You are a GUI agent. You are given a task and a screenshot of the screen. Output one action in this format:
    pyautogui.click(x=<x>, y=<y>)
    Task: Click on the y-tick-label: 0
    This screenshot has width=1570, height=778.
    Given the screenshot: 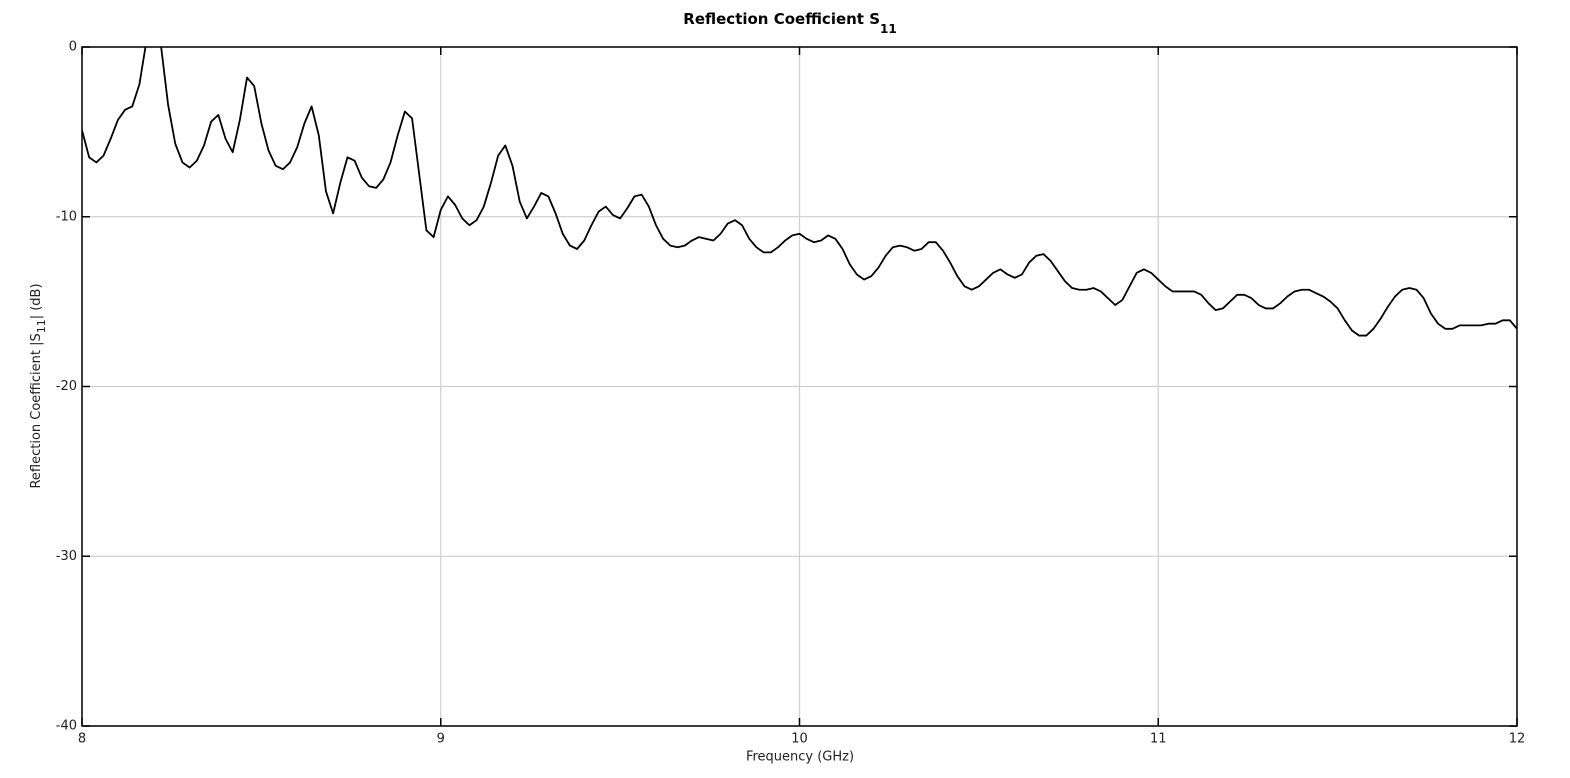 What is the action you would take?
    pyautogui.click(x=73, y=47)
    